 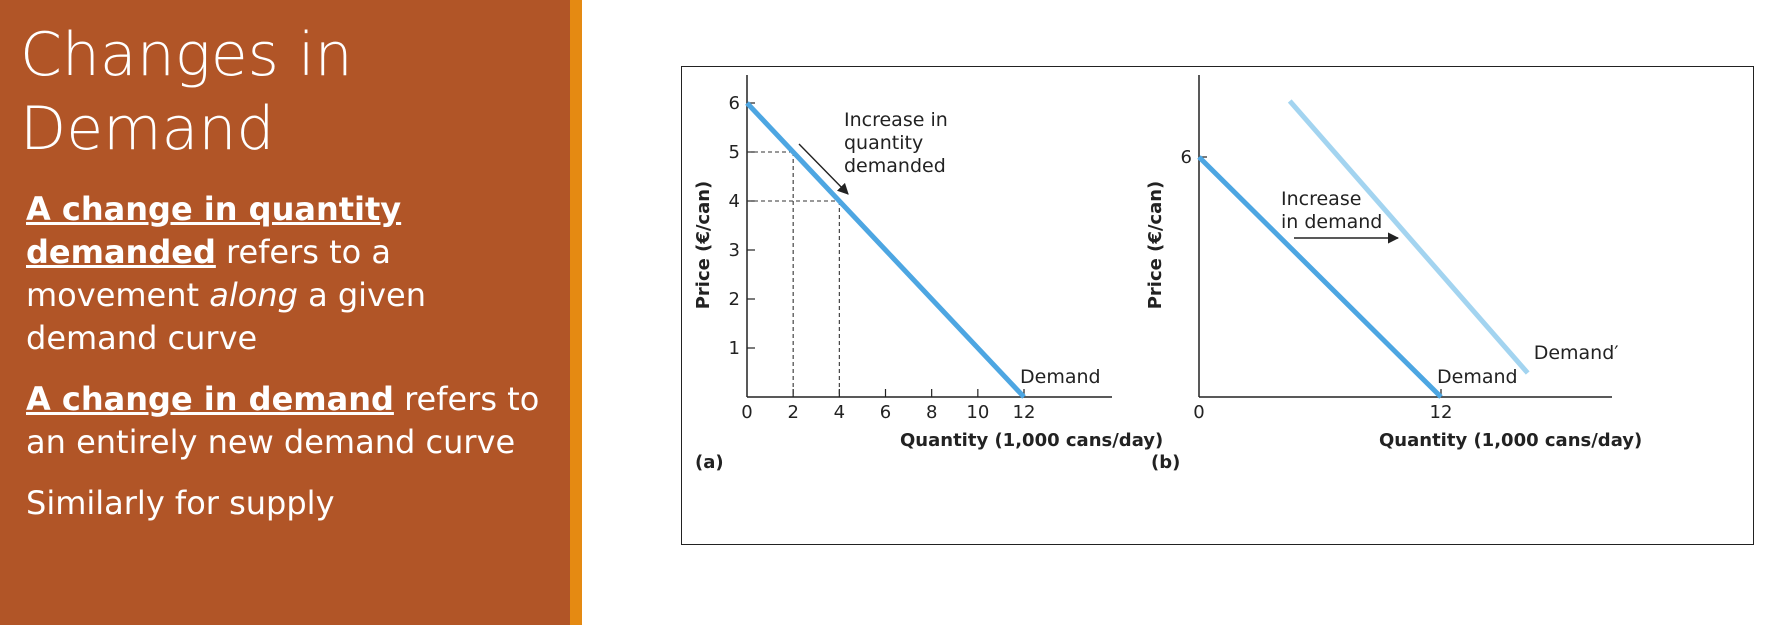 What do you see at coordinates (576, 312) in the screenshot?
I see `accent-bar` at bounding box center [576, 312].